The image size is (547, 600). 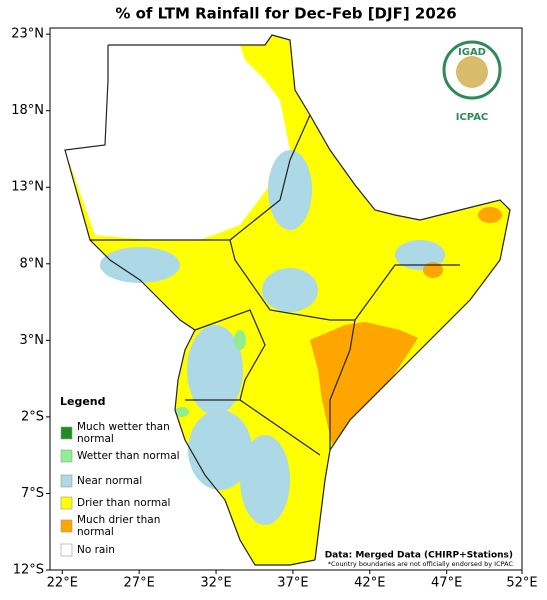 I want to click on legend-label: Much drier than normal, so click(x=118, y=526).